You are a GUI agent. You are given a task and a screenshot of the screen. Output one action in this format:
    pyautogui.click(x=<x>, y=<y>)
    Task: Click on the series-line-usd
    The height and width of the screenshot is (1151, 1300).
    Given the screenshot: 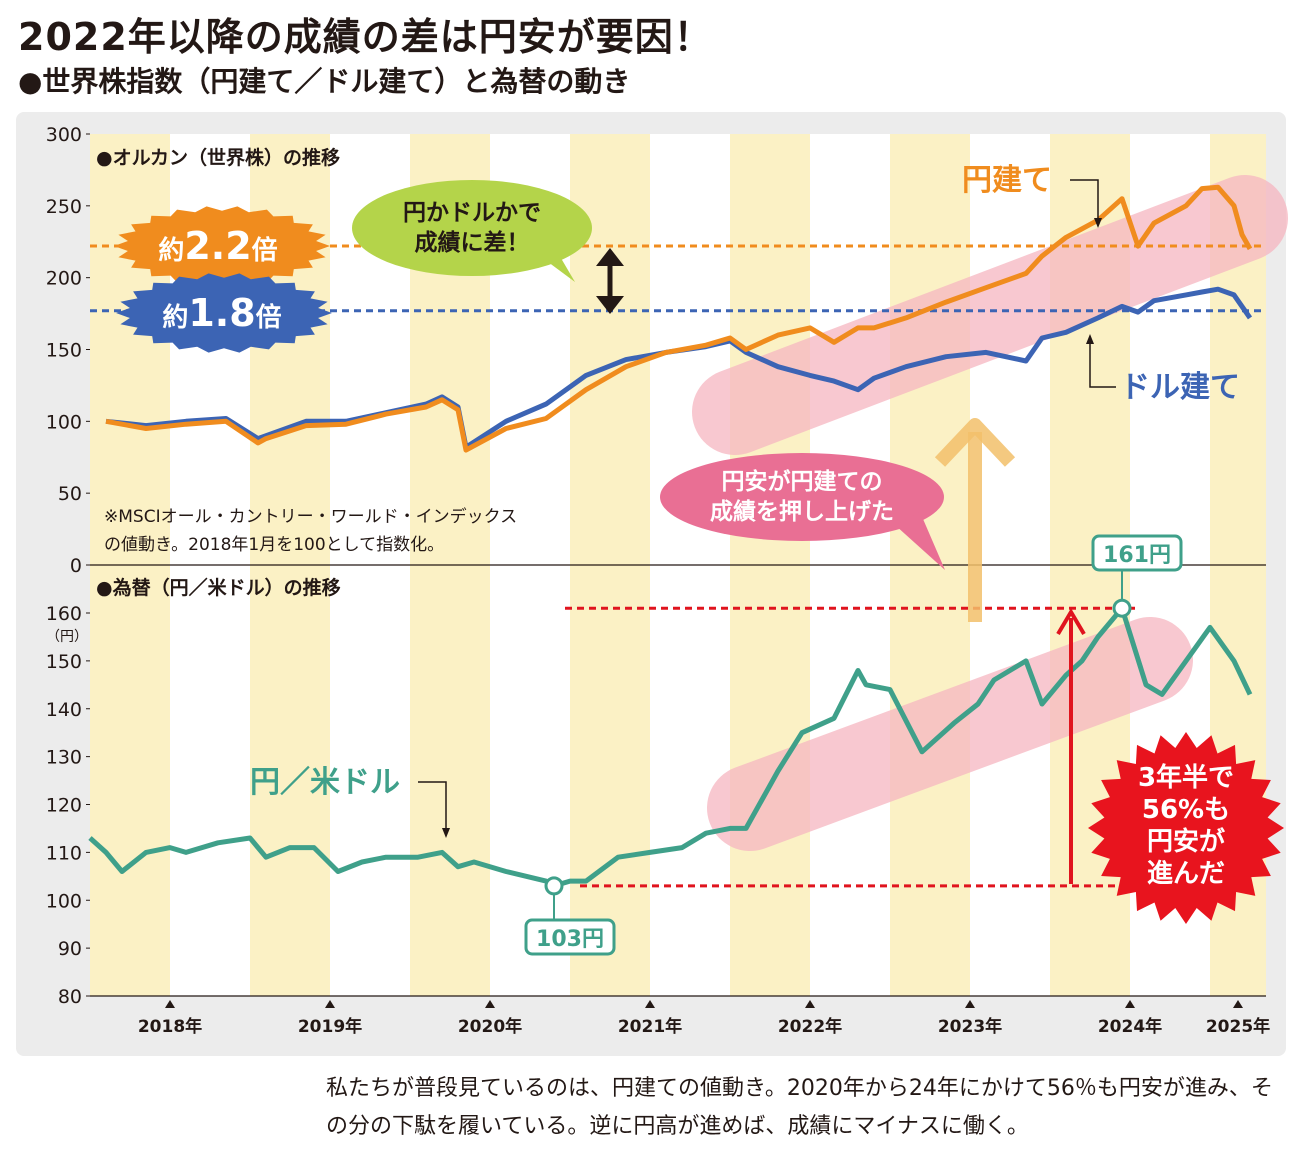 What is the action you would take?
    pyautogui.click(x=679, y=368)
    